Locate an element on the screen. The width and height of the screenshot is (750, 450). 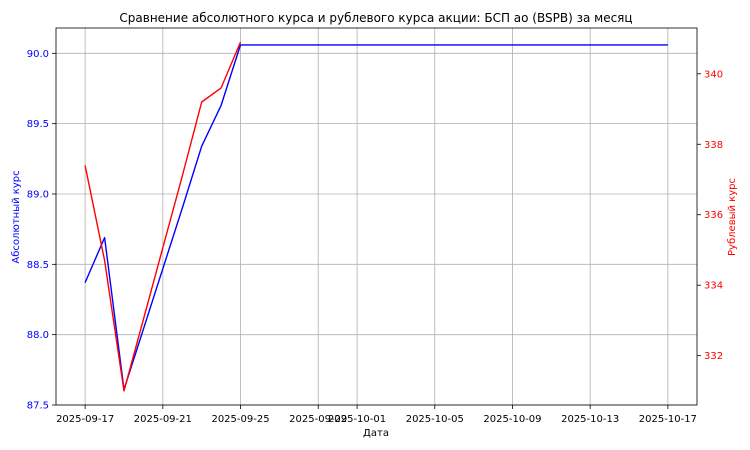
y-axis-left: 87.5 88.0 88.5 89.0 89.5 90.0 is located at coordinates (41, 230).